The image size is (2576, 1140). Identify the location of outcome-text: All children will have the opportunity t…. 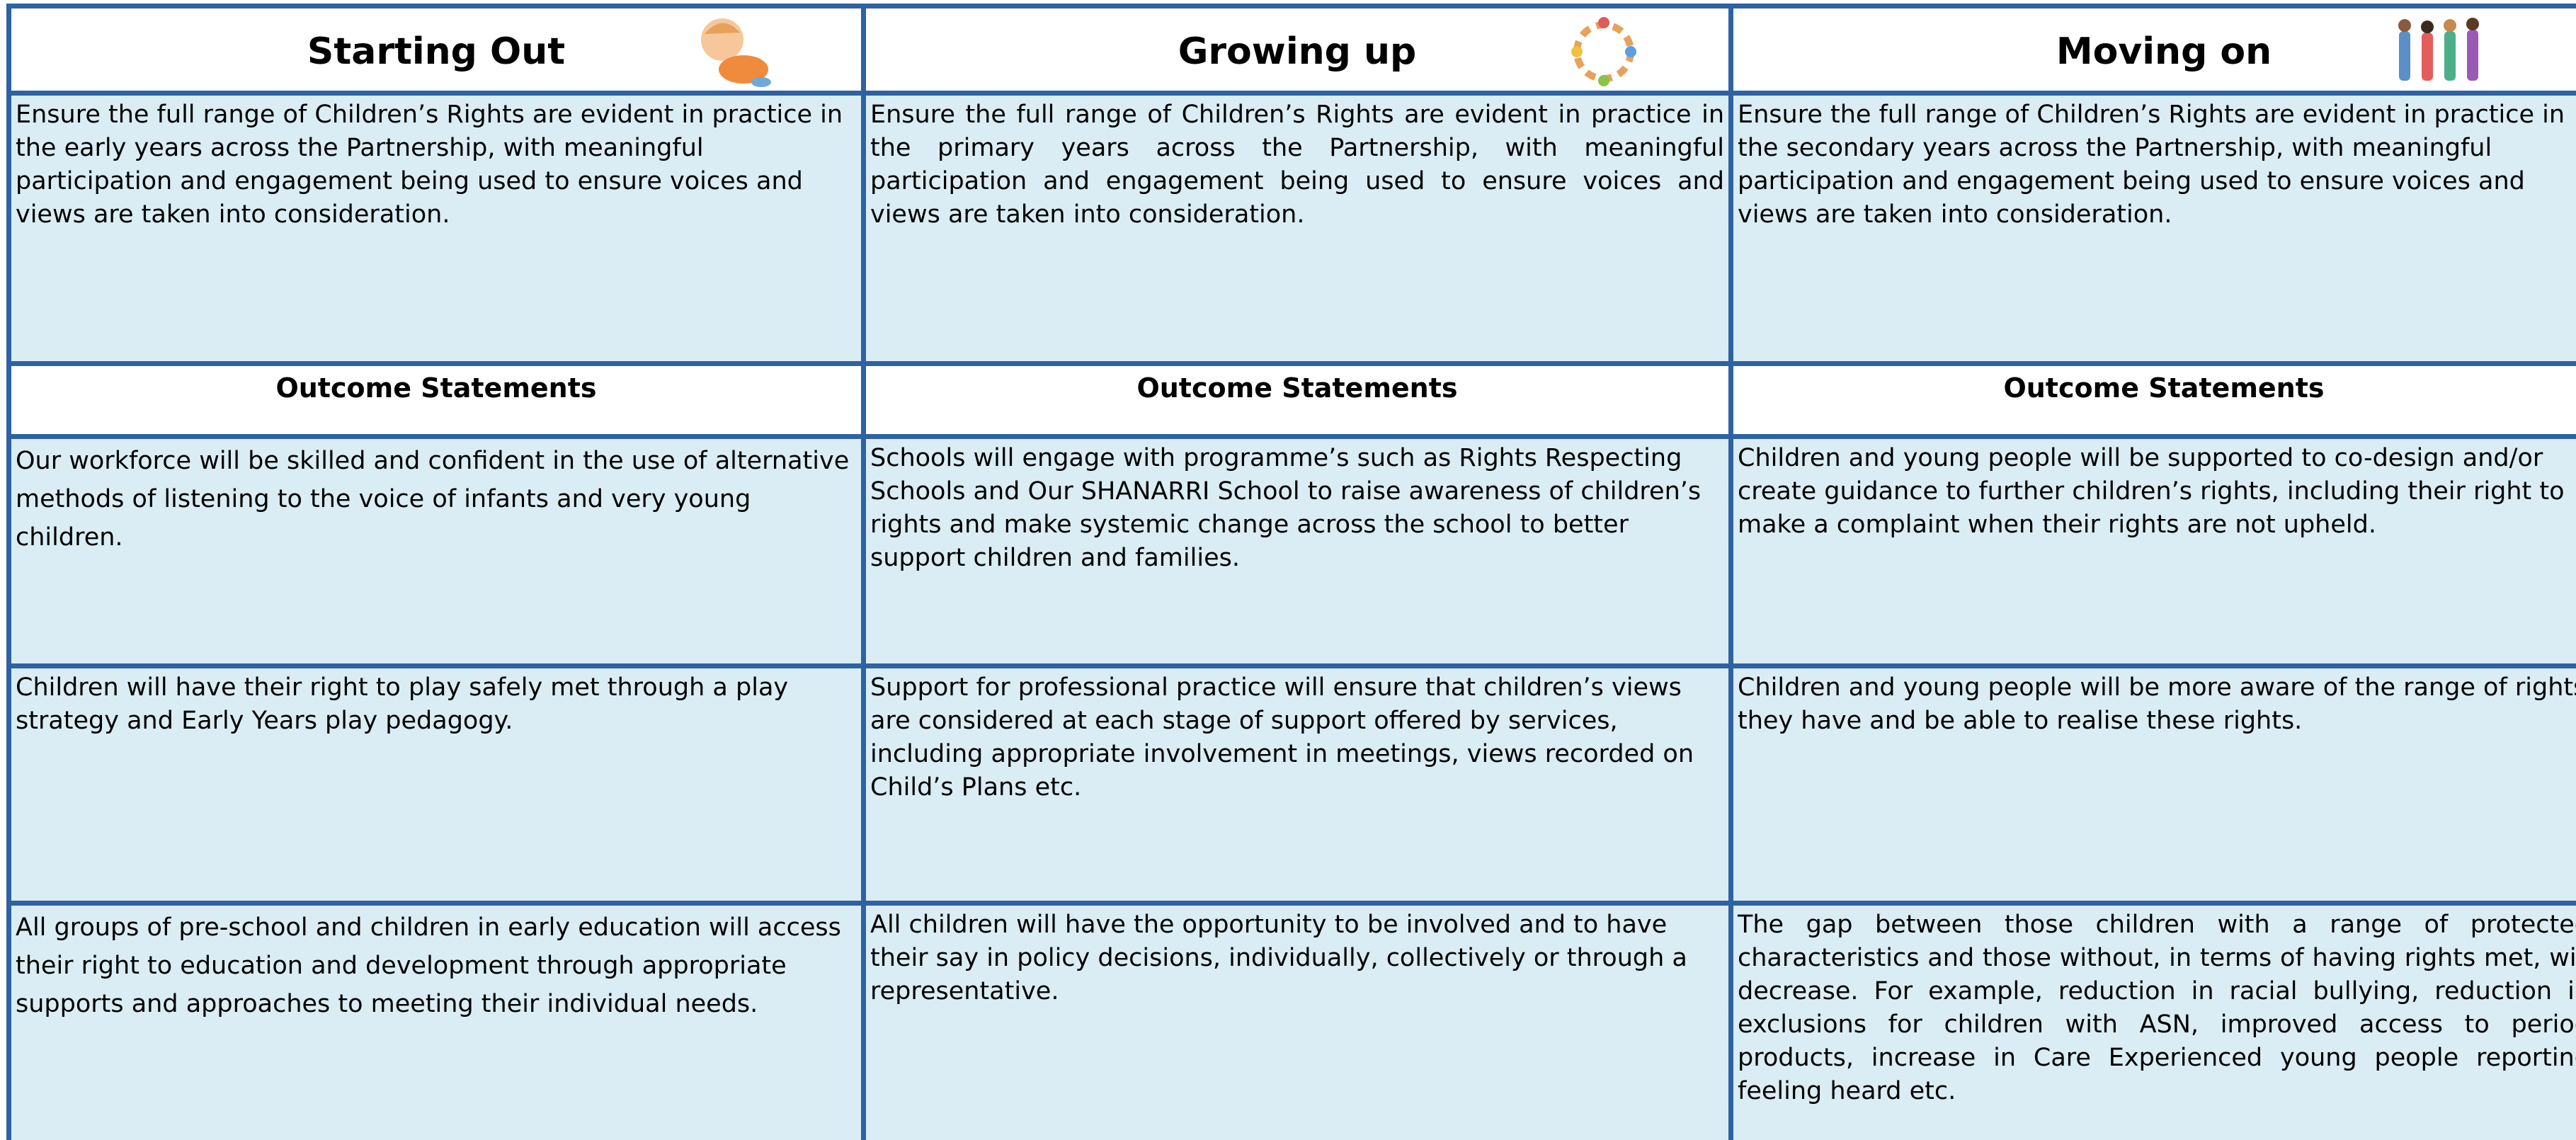
(1278, 958).